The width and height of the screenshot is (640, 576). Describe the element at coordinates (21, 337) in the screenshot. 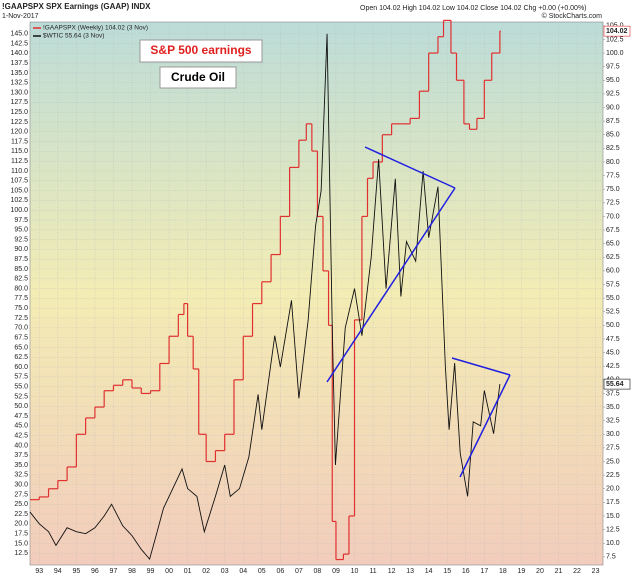

I see `y-tick-label: 67.5` at that location.